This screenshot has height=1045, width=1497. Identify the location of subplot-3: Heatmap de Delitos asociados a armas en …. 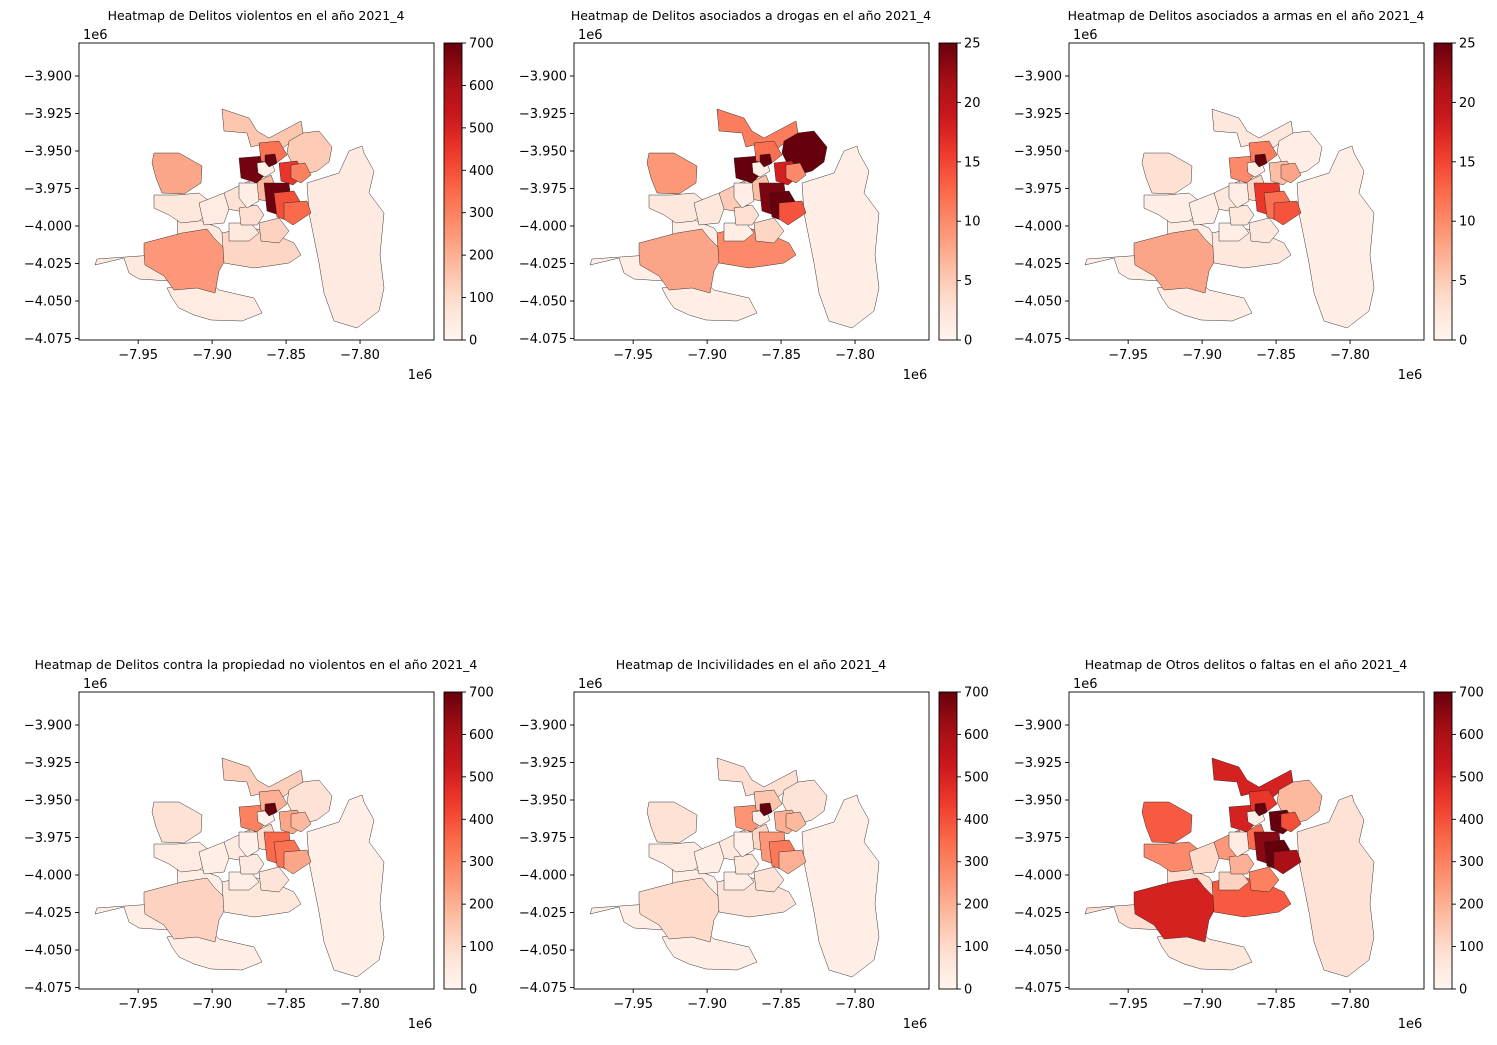
(1245, 195).